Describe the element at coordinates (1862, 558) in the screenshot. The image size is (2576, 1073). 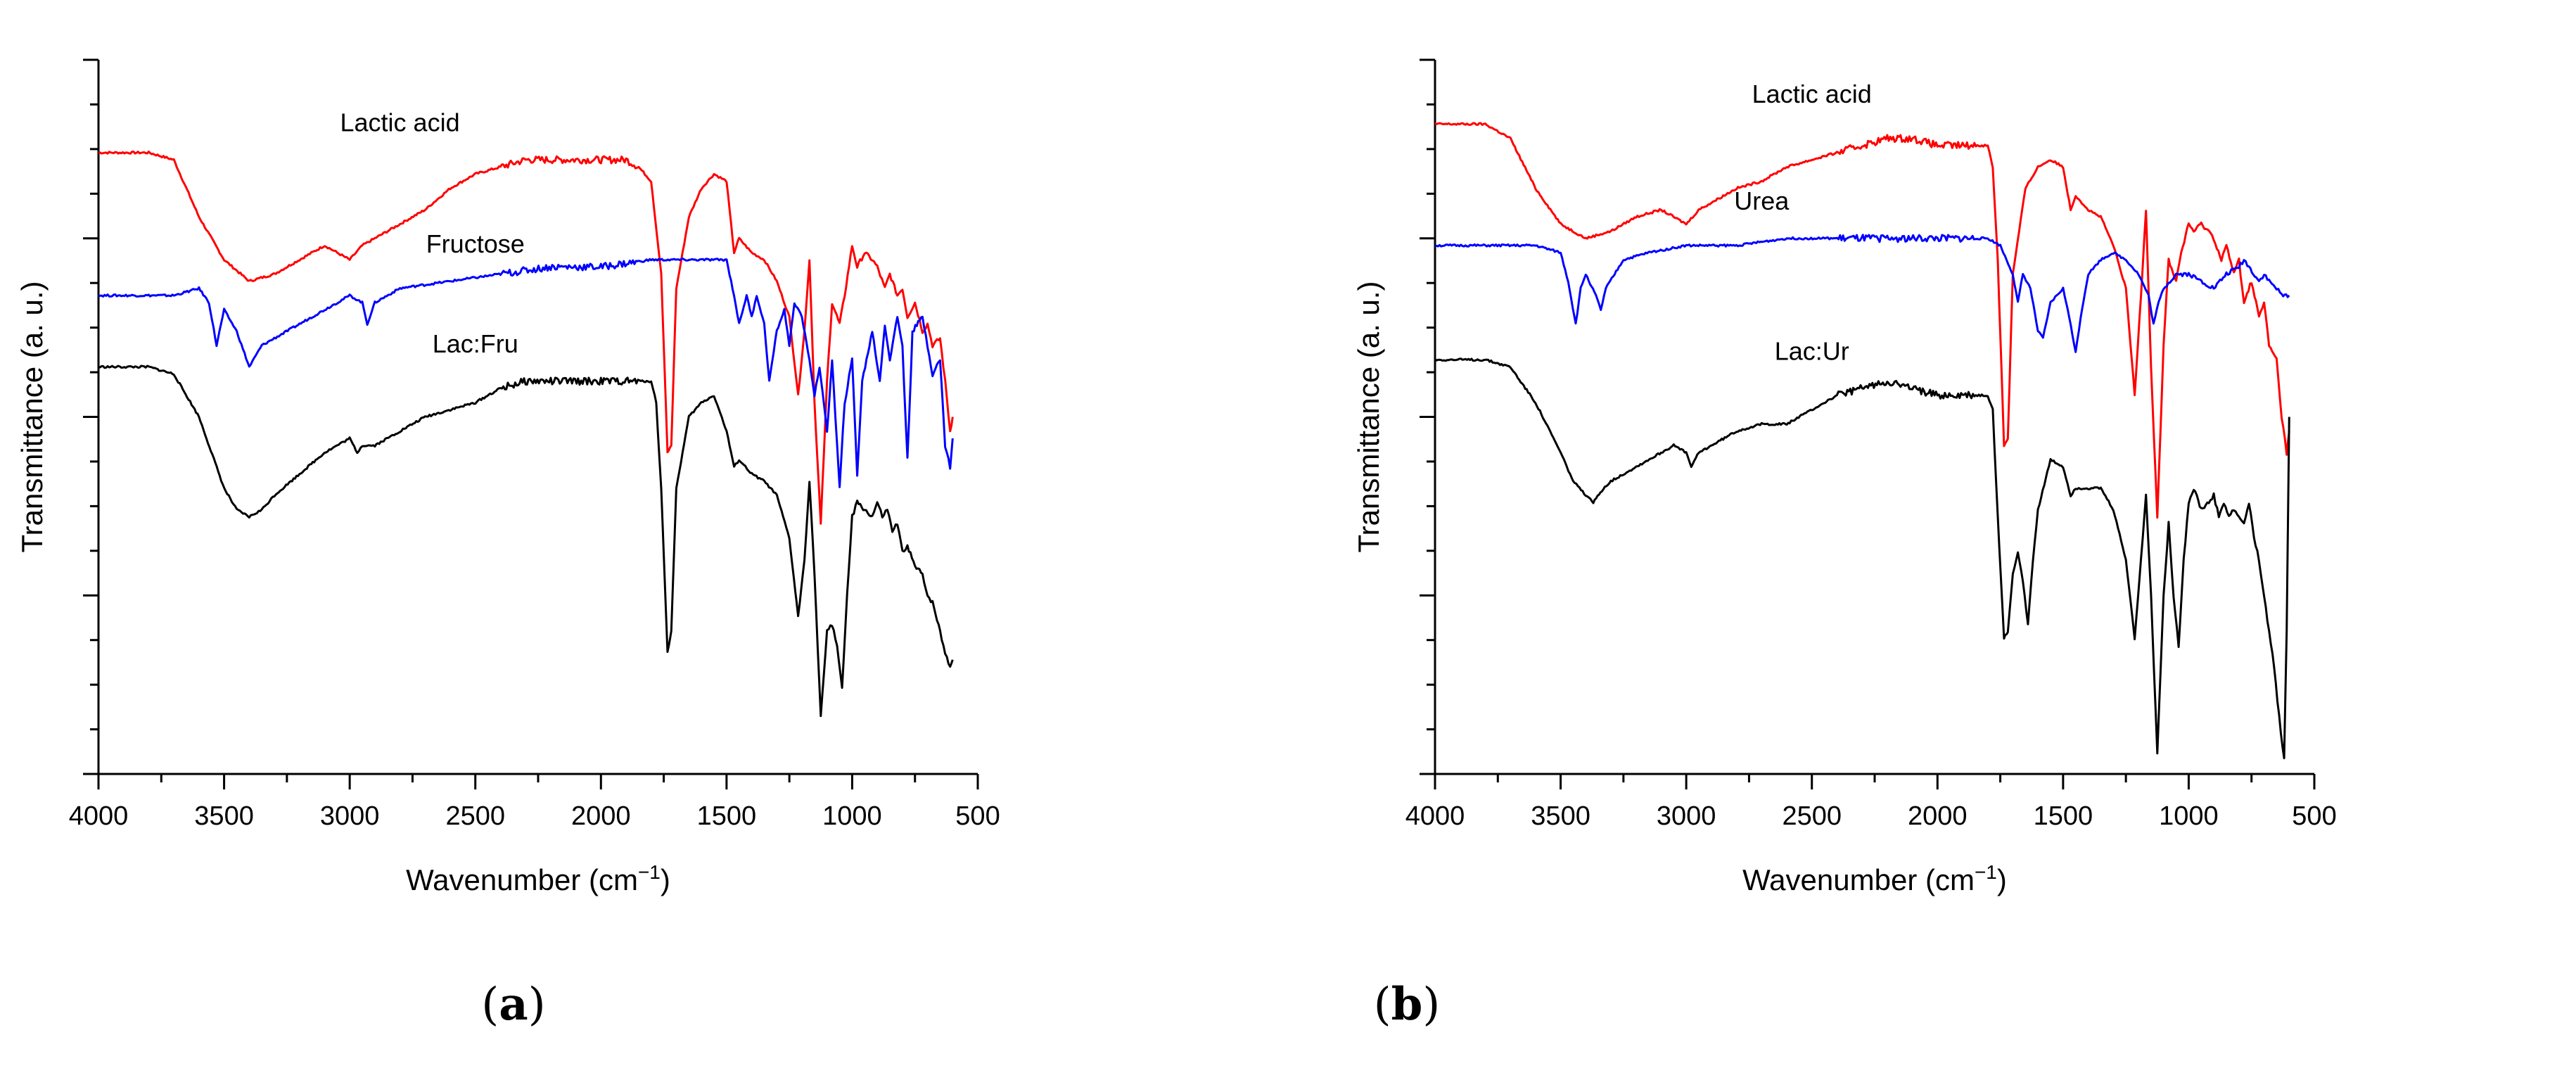
I see `series-line-lac-ur` at that location.